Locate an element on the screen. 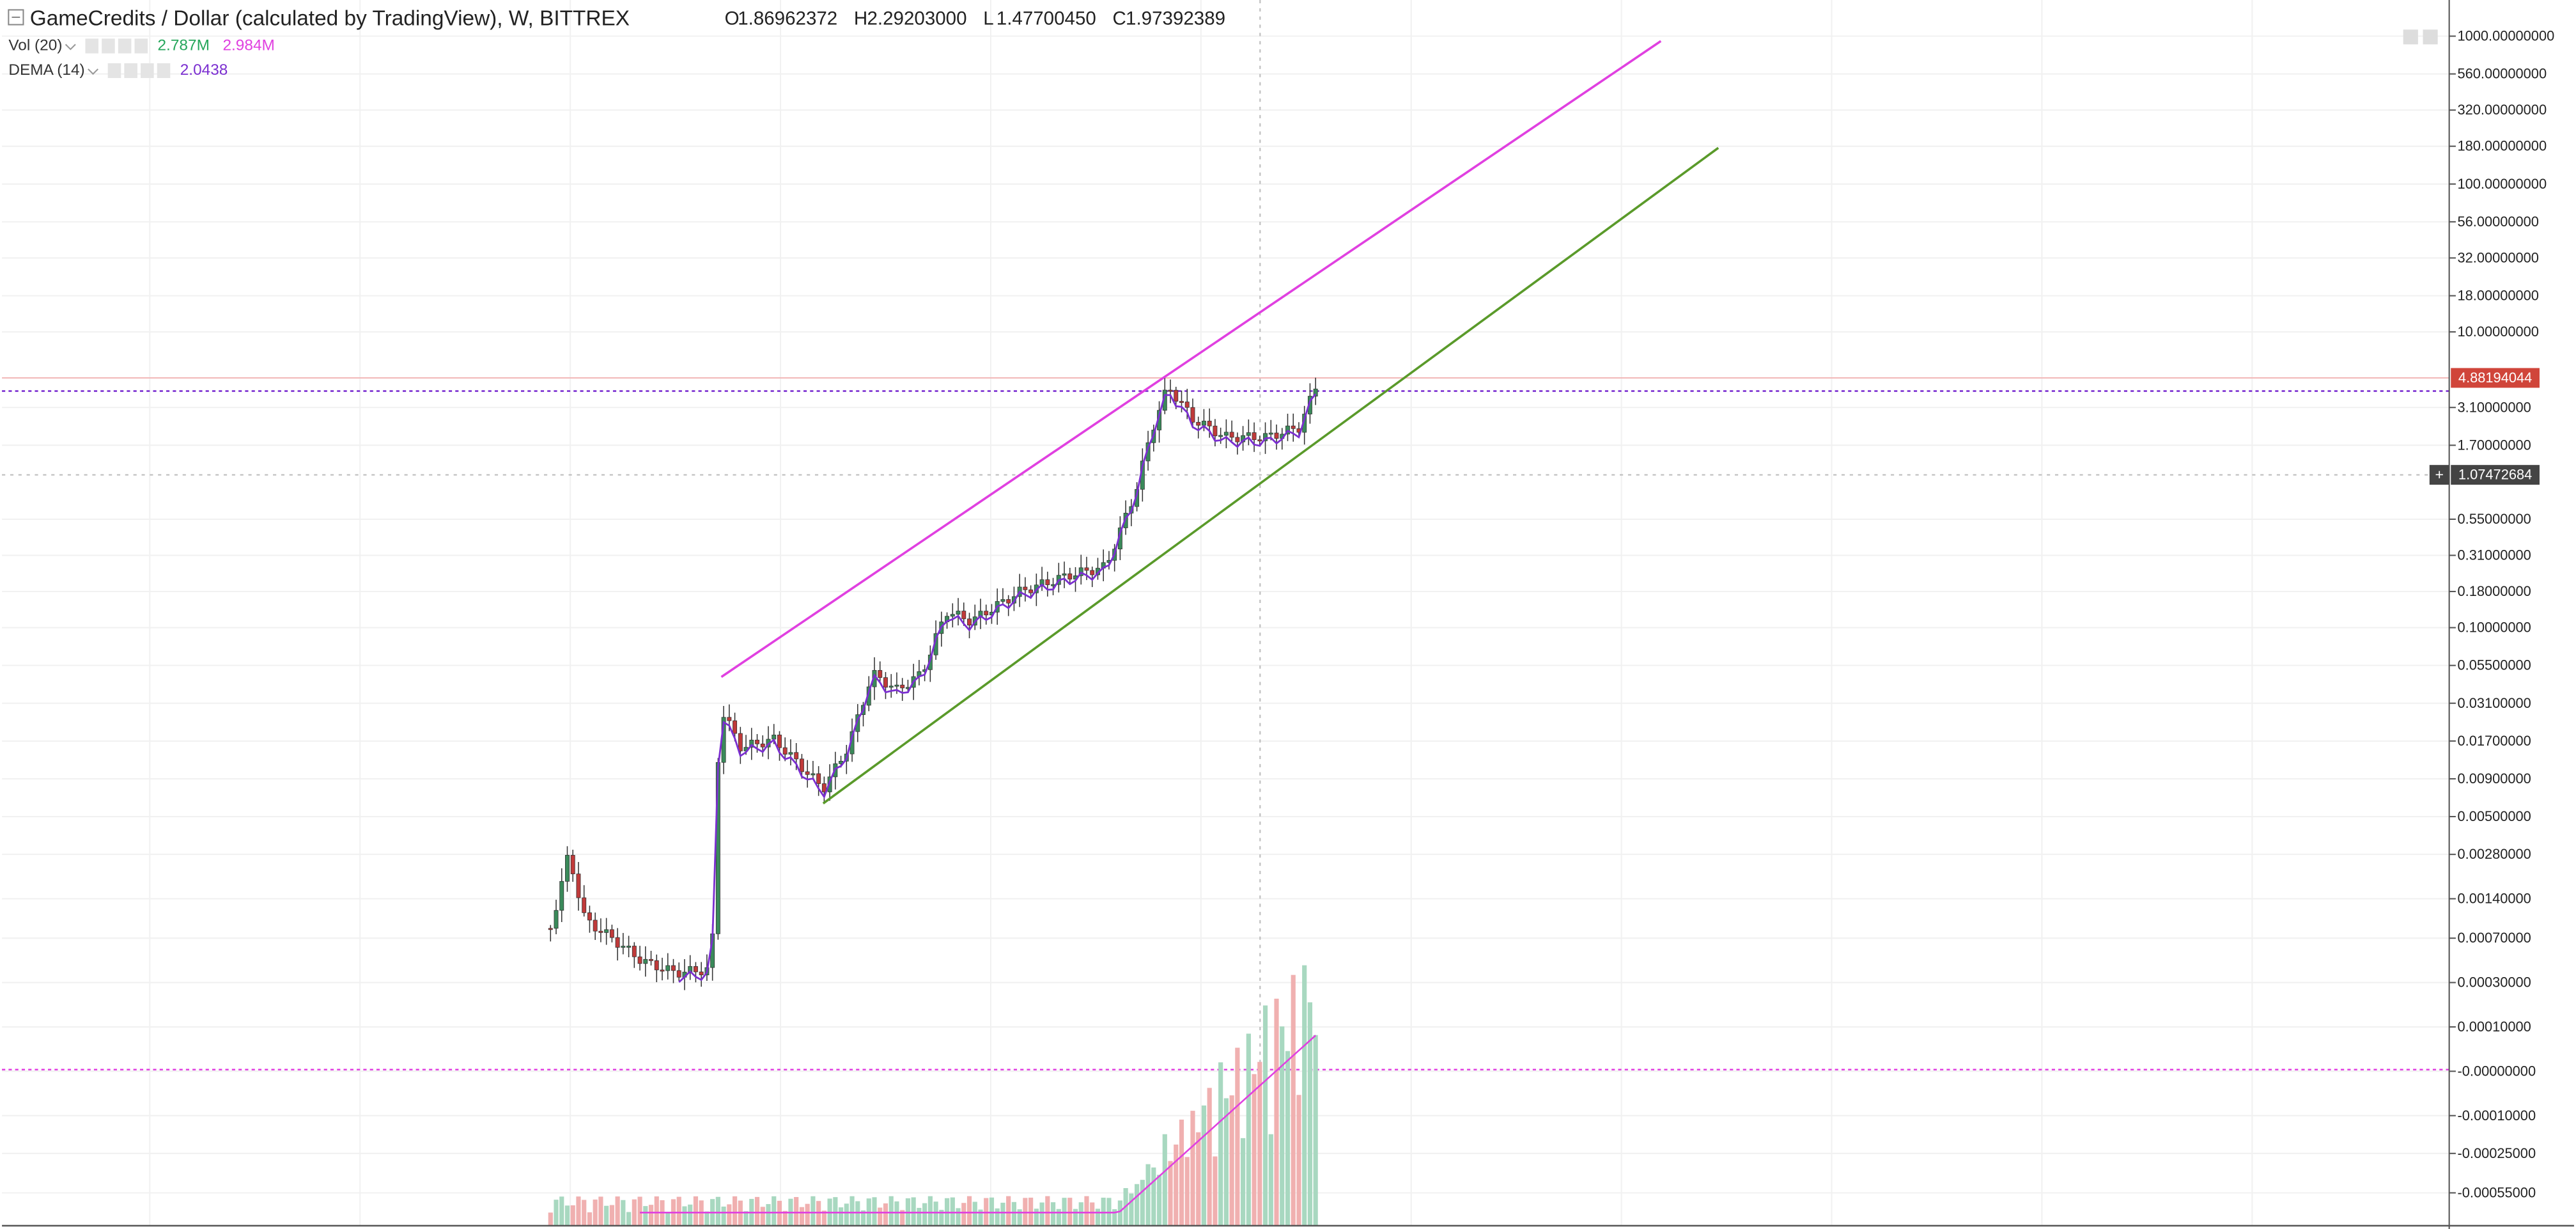  price-label: 0.03100000 is located at coordinates (2494, 703).